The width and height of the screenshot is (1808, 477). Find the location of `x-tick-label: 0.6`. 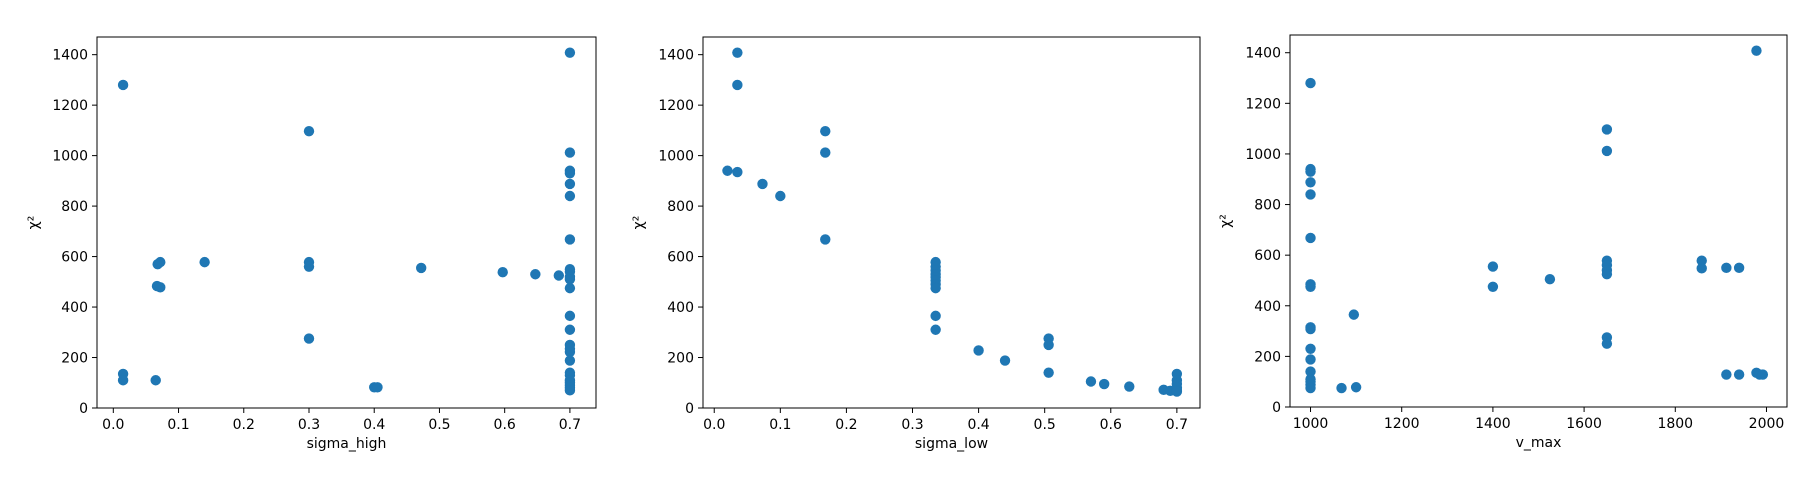

x-tick-label: 0.6 is located at coordinates (505, 425).